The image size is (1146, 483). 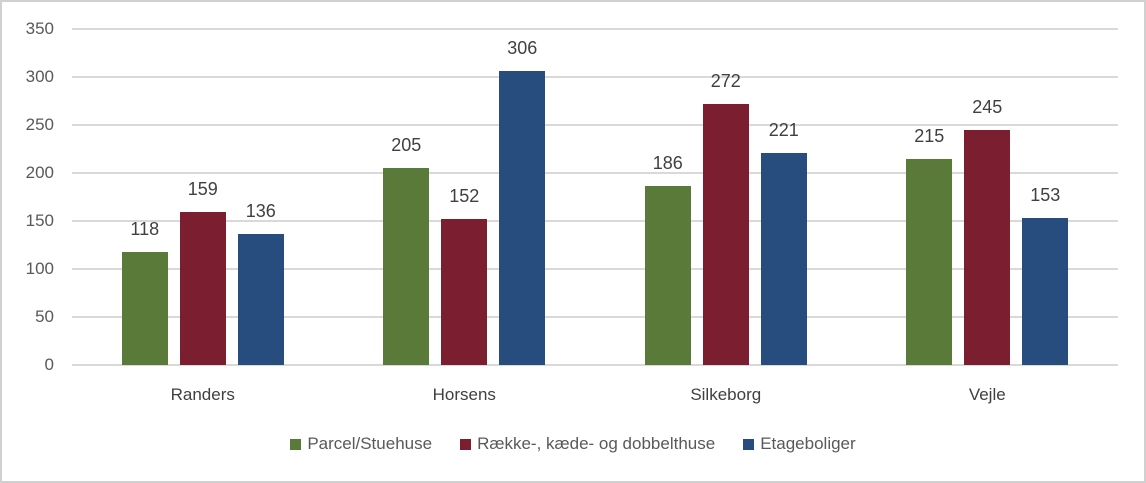 I want to click on legend-item: Etageboliger, so click(x=799, y=444).